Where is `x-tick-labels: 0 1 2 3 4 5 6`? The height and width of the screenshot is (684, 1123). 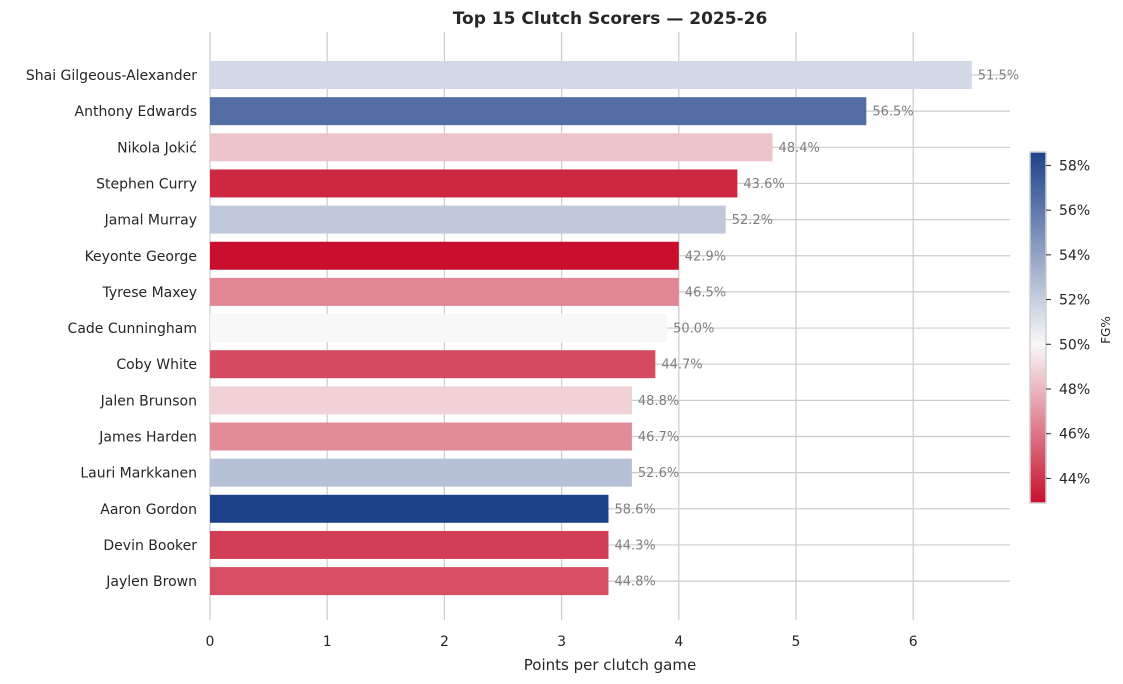 x-tick-labels: 0 1 2 3 4 5 6 is located at coordinates (562, 642).